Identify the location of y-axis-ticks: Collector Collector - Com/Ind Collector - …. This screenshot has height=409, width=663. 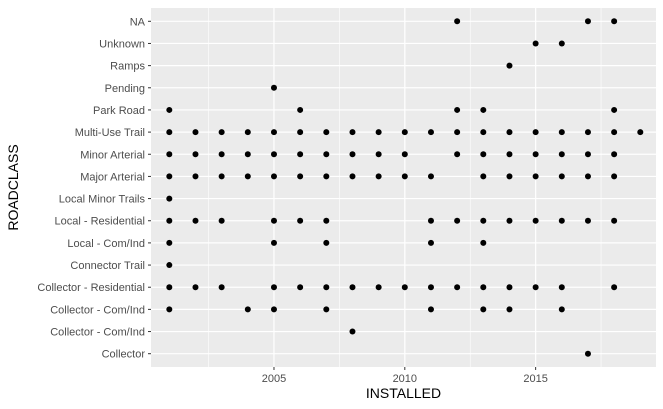
(94, 188).